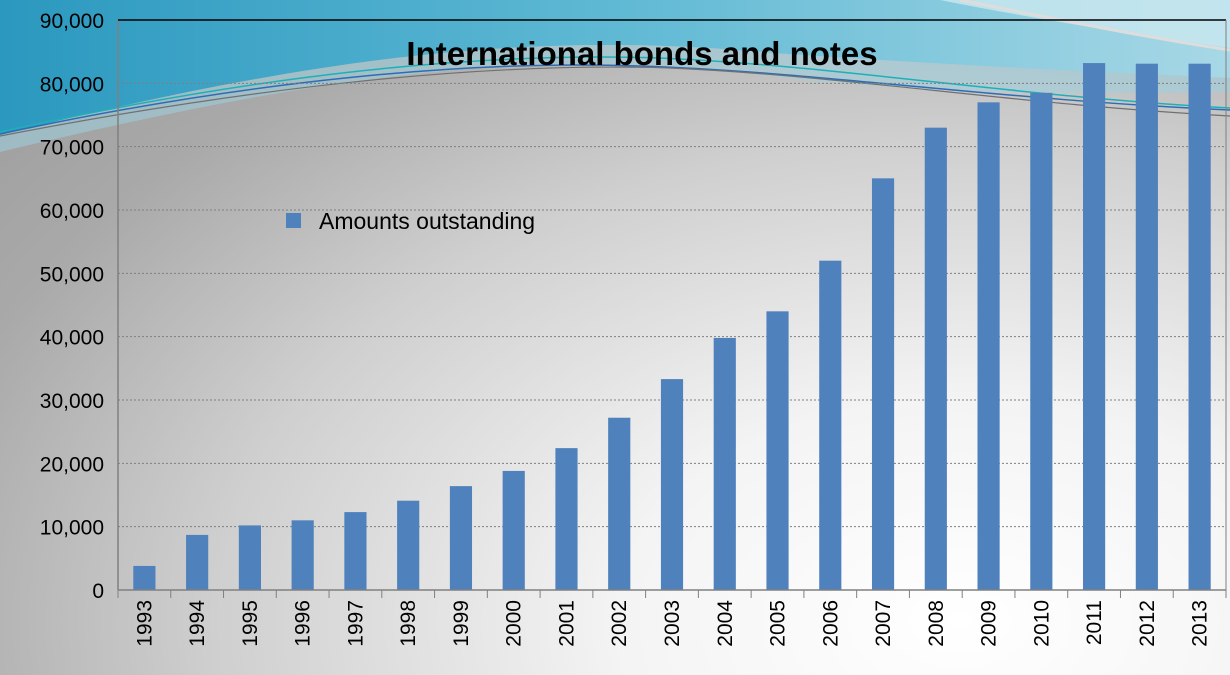  I want to click on x-tick-label: 2009, so click(989, 623).